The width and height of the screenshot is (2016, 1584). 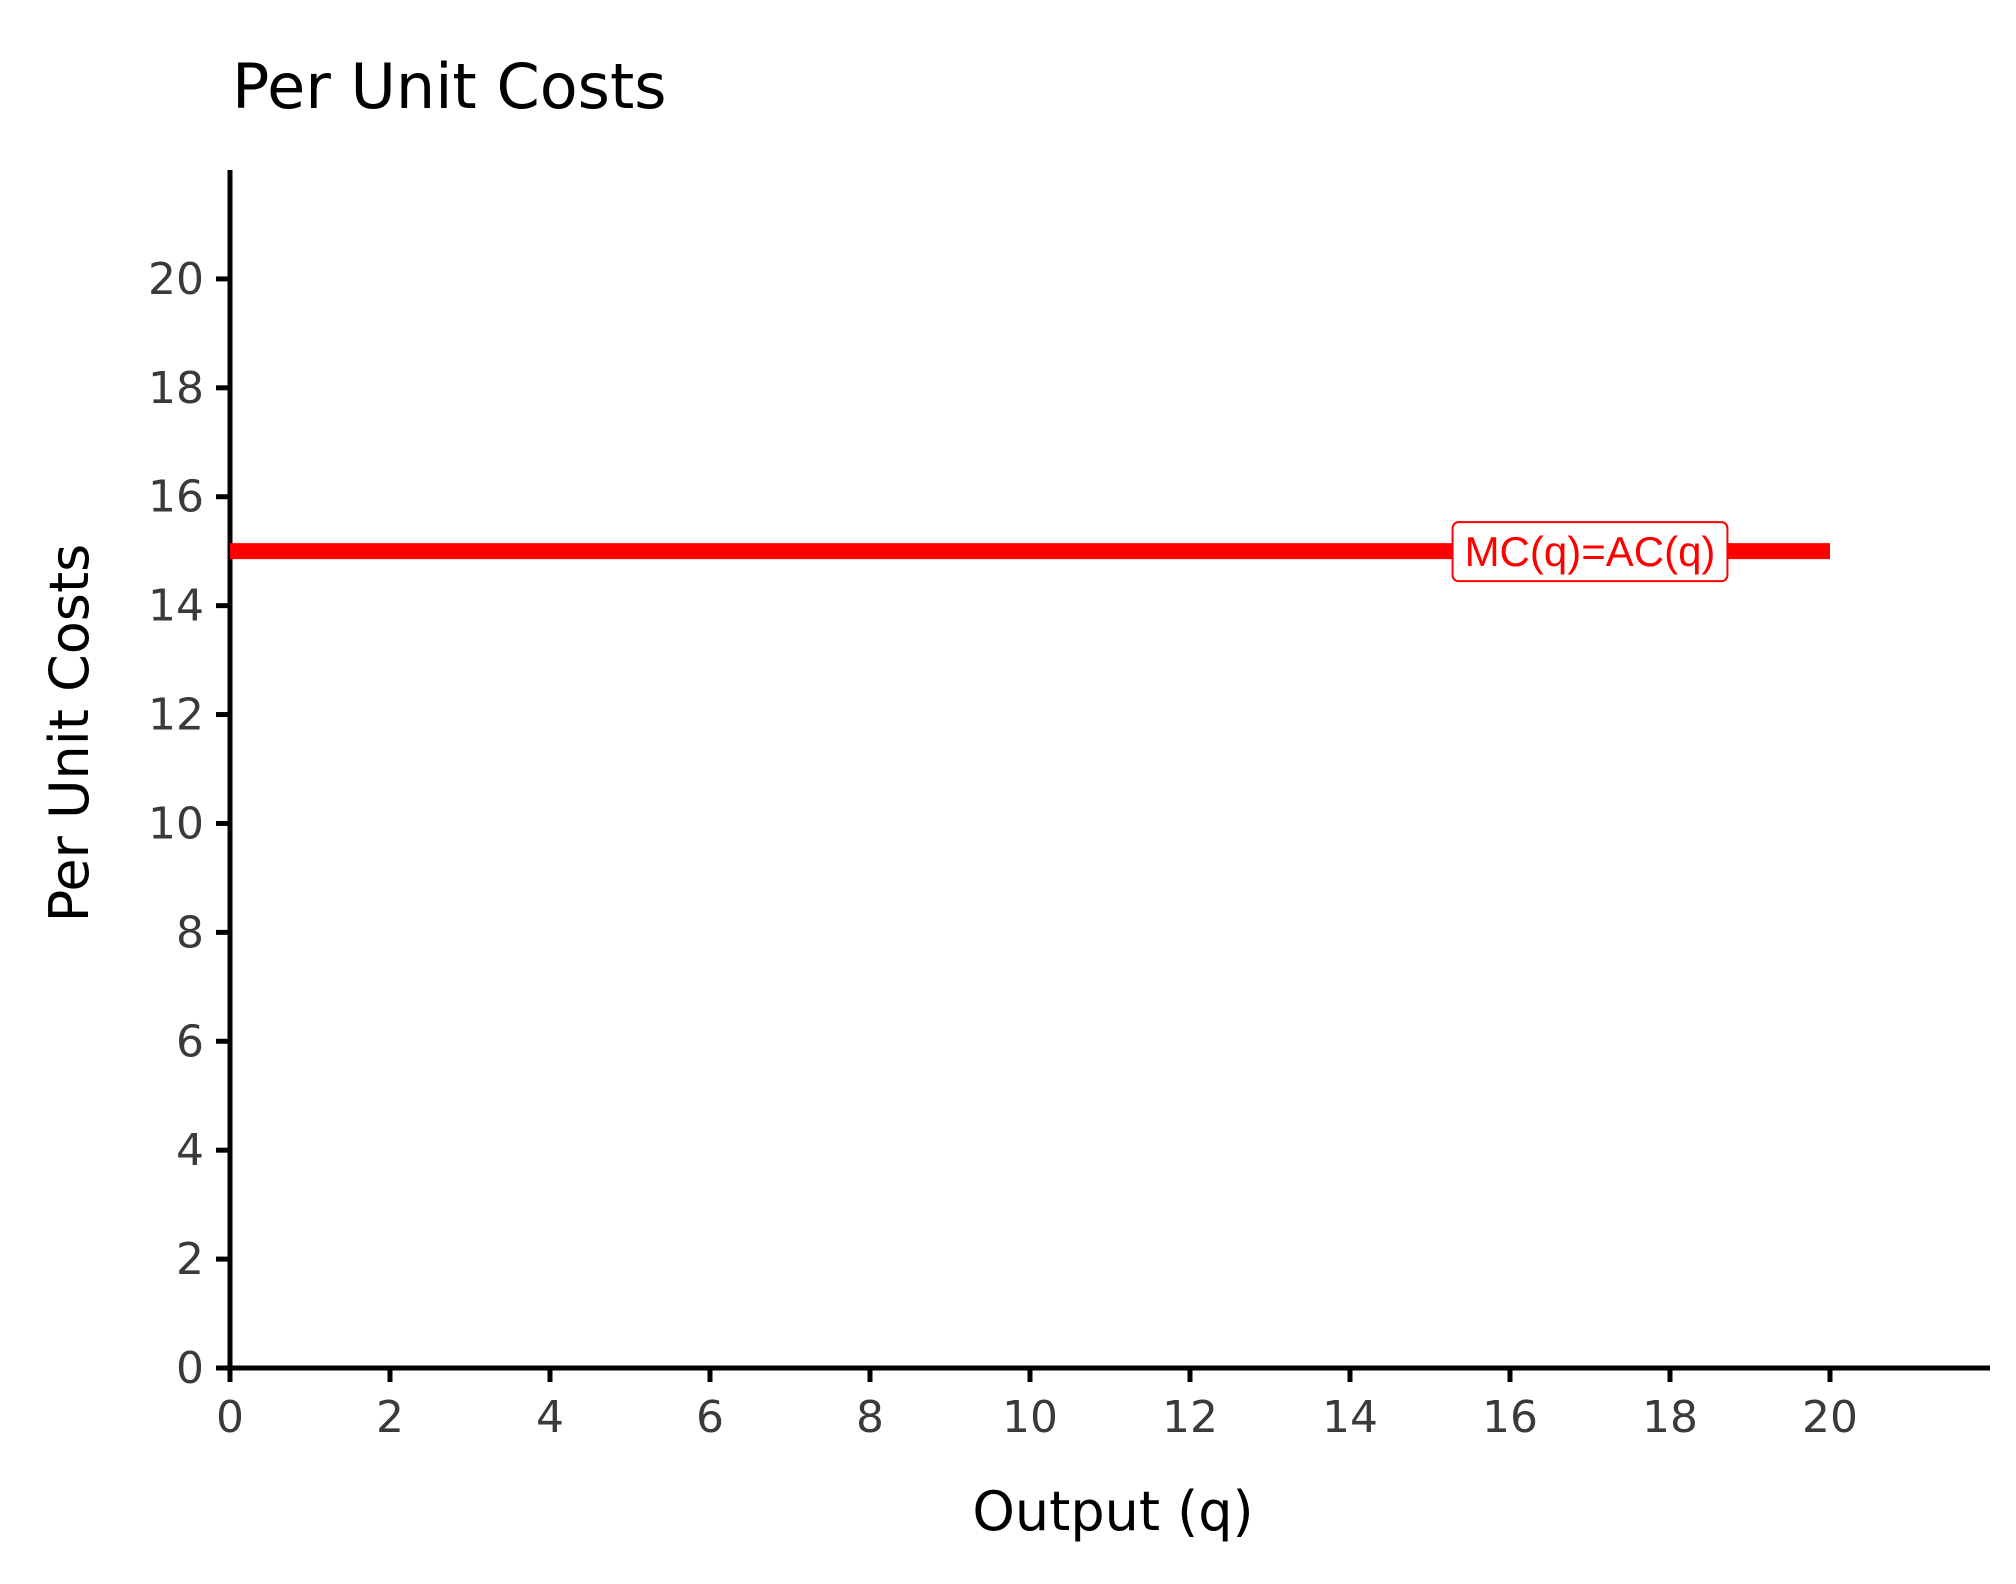 What do you see at coordinates (176, 715) in the screenshot?
I see `y-tick-label: 12` at bounding box center [176, 715].